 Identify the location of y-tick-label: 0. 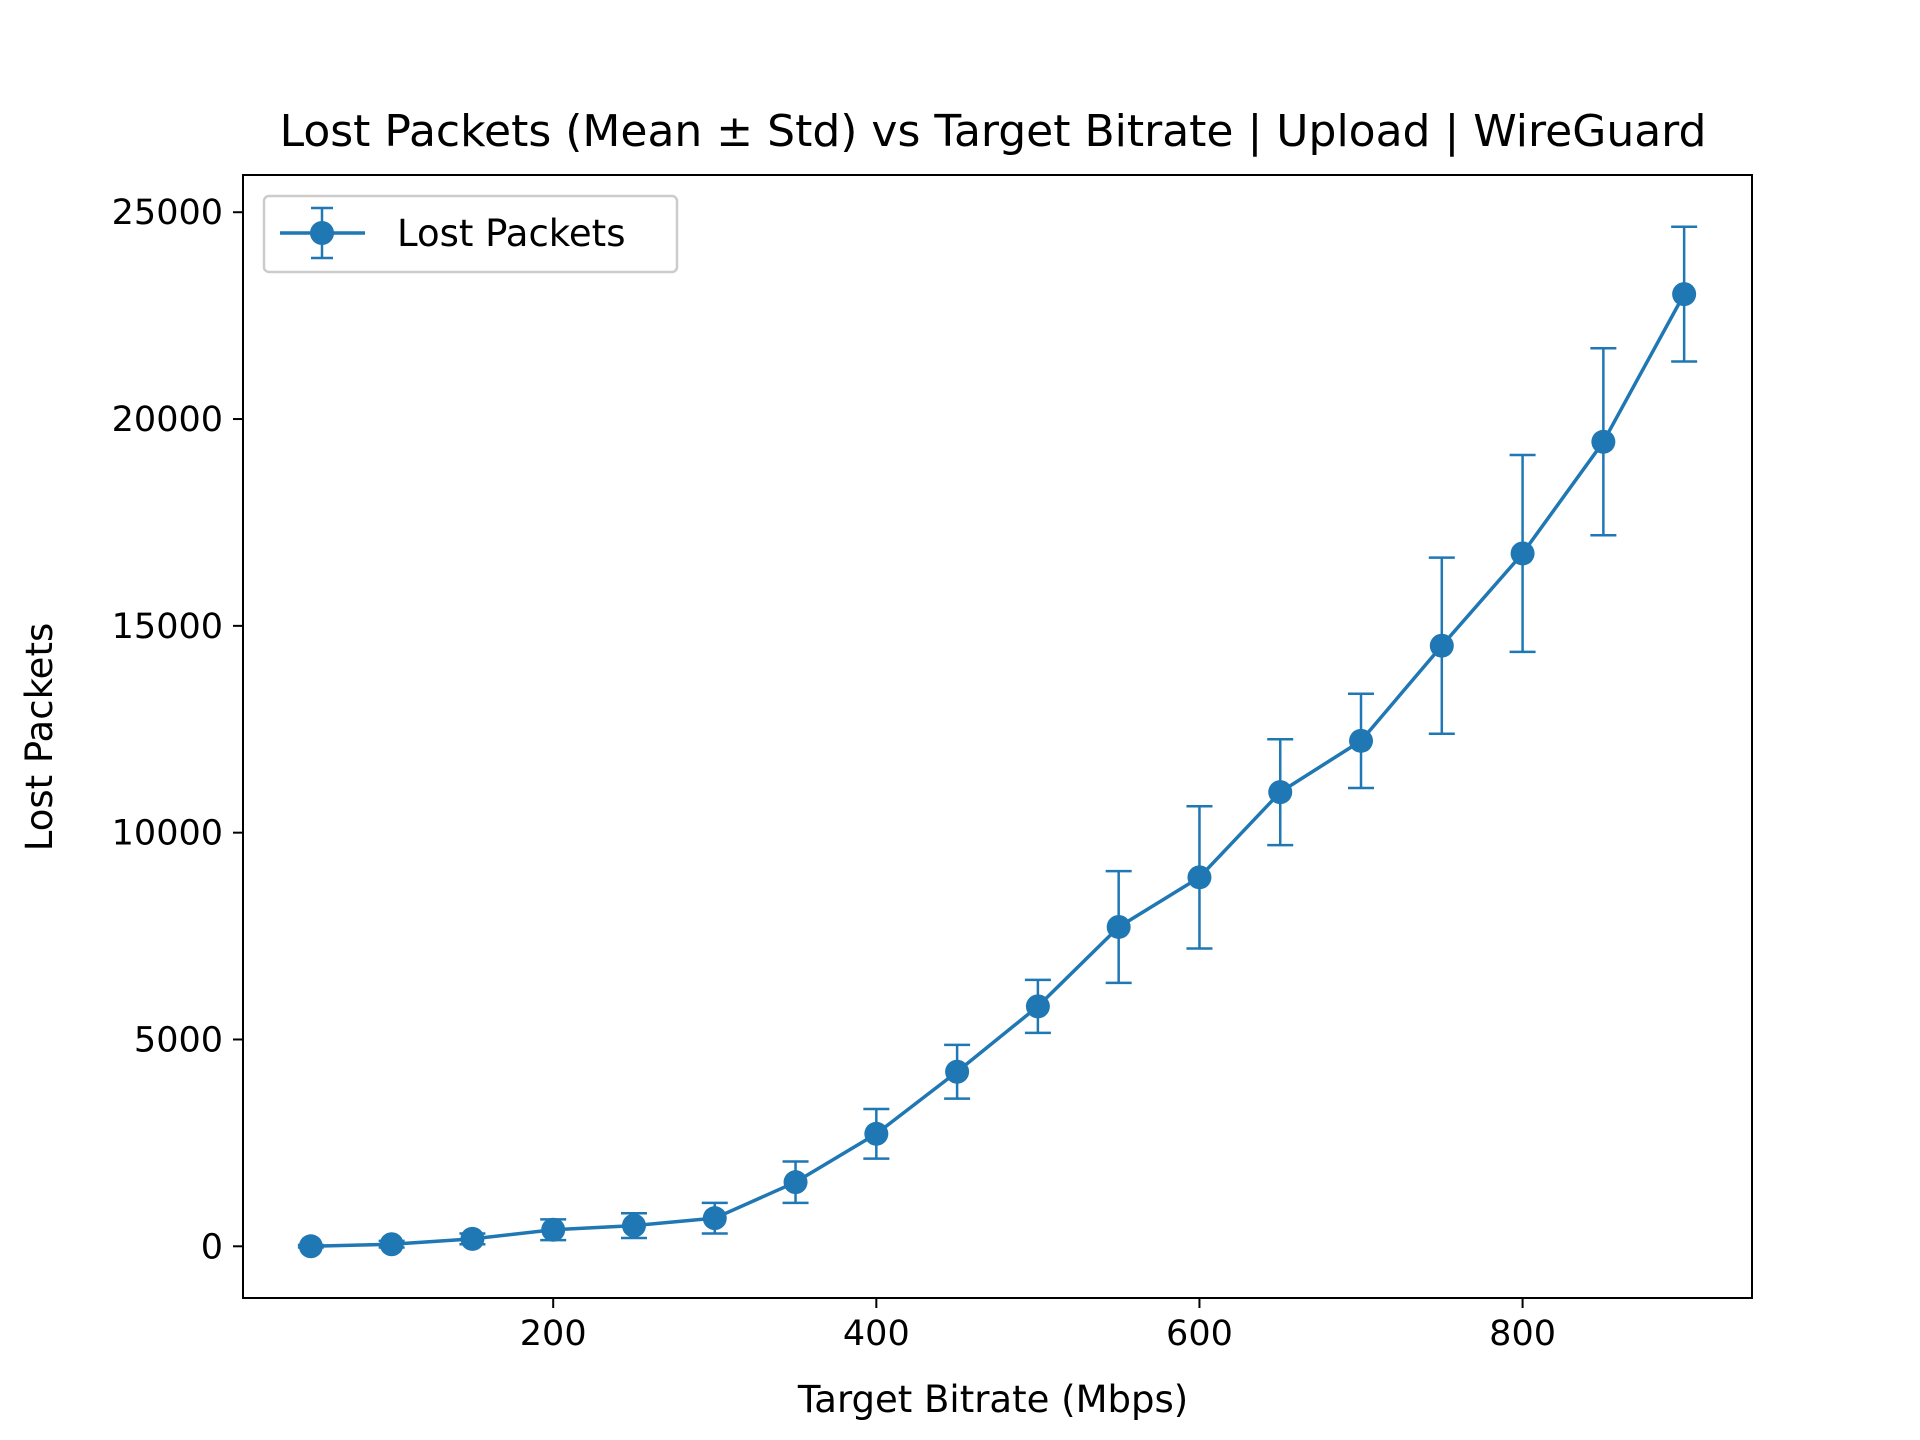
(212, 1247).